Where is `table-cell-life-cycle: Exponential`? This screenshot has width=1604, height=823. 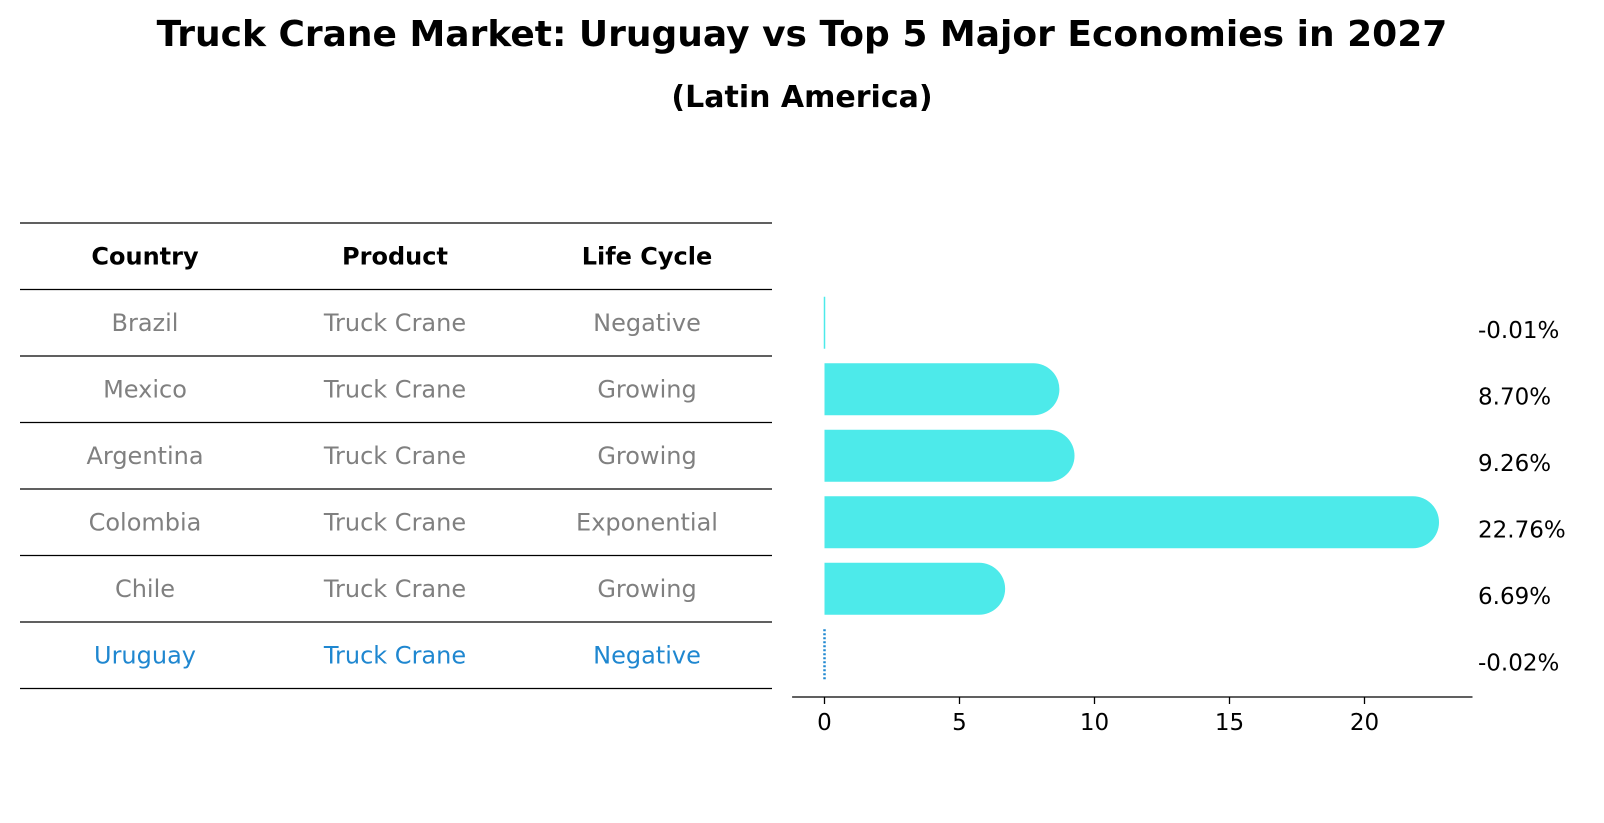
table-cell-life-cycle: Exponential is located at coordinates (647, 522).